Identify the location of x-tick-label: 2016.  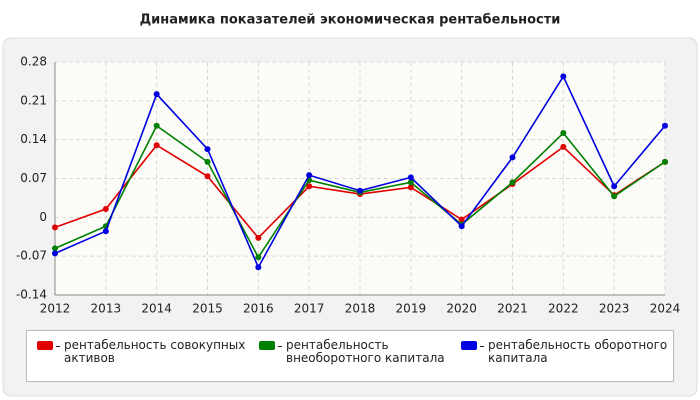
(258, 309).